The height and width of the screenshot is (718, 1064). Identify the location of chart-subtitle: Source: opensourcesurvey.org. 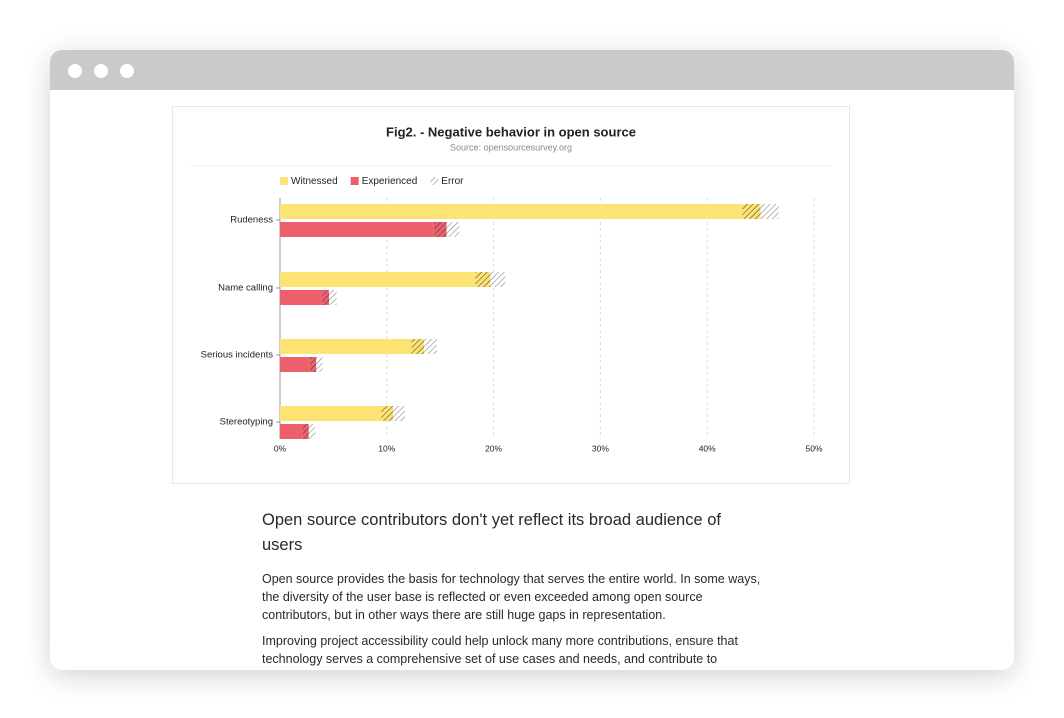
(511, 147).